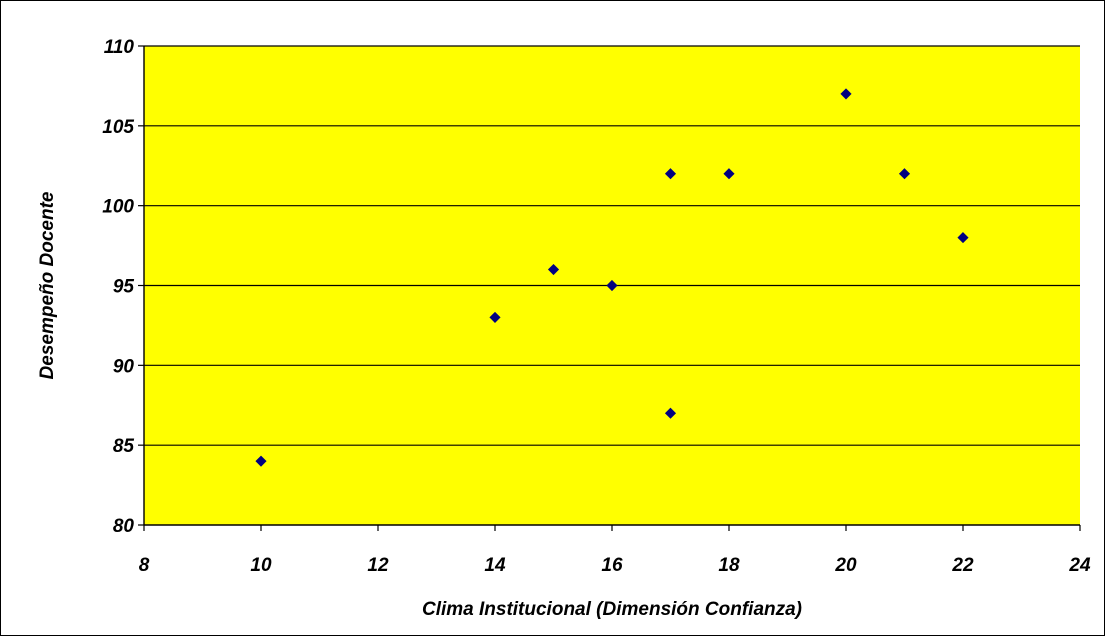 Image resolution: width=1105 pixels, height=637 pixels. What do you see at coordinates (261, 565) in the screenshot?
I see `x-tick-label: 10` at bounding box center [261, 565].